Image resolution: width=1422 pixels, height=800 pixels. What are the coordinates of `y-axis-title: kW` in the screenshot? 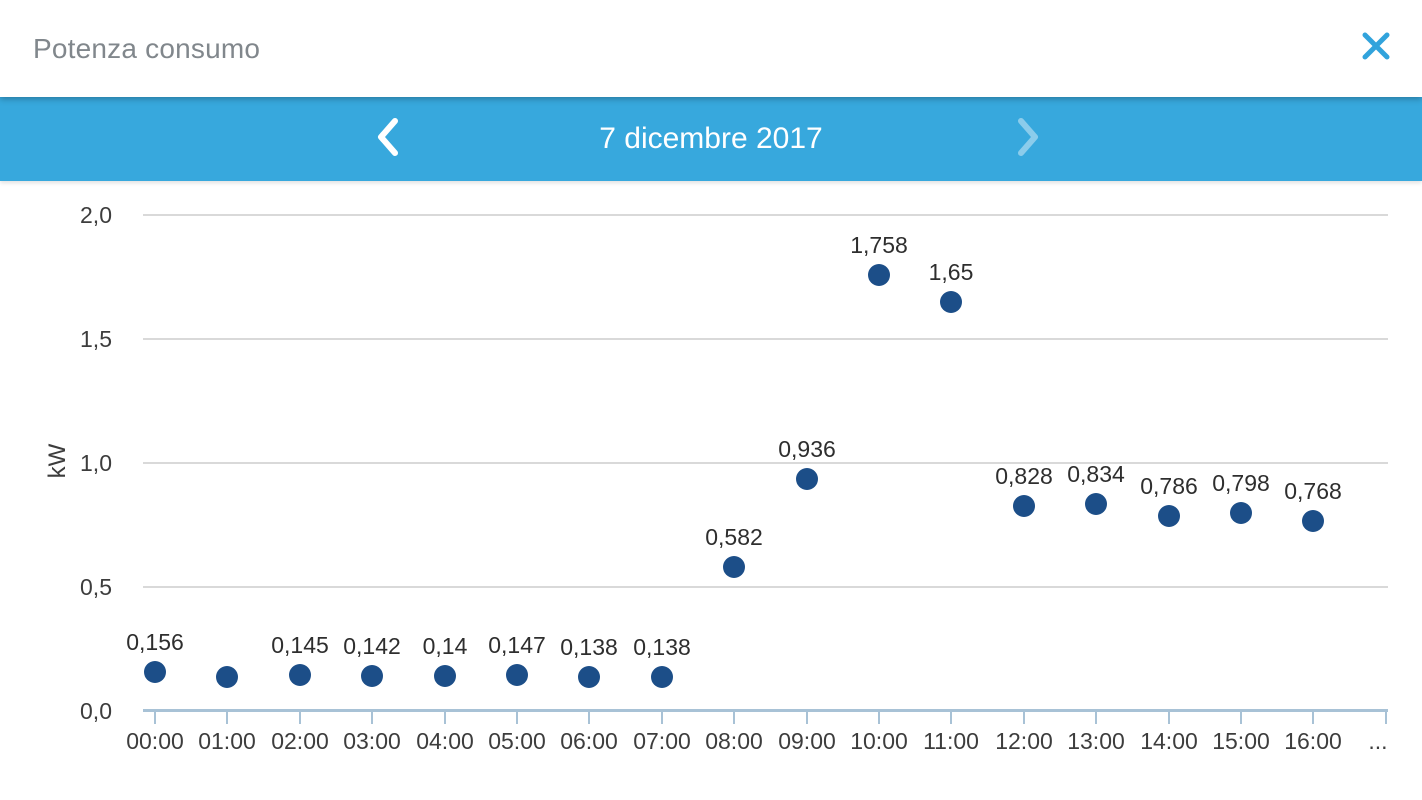 It's located at (57, 461).